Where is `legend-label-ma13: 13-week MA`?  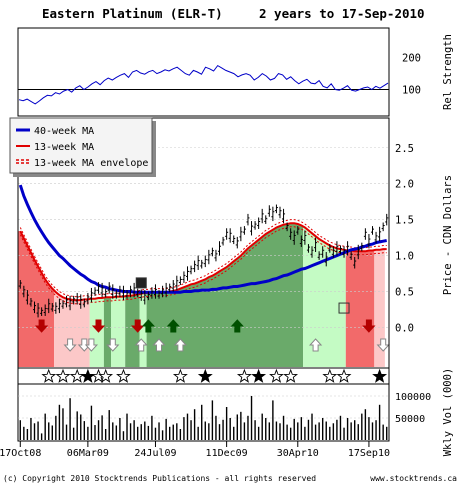 legend-label-ma13: 13-week MA is located at coordinates (64, 147).